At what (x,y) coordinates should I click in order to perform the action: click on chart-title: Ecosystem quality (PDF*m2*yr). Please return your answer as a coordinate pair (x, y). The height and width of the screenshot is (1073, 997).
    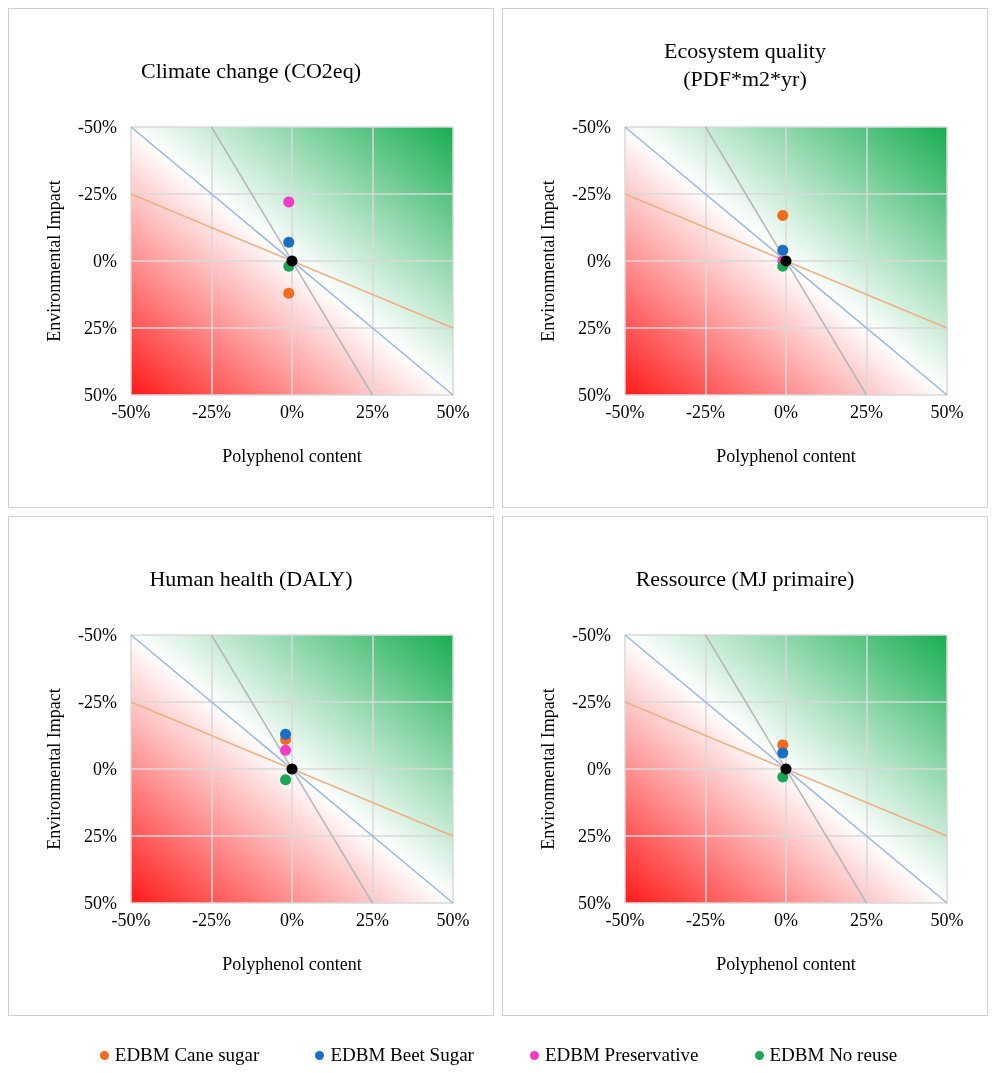
    Looking at the image, I should click on (745, 64).